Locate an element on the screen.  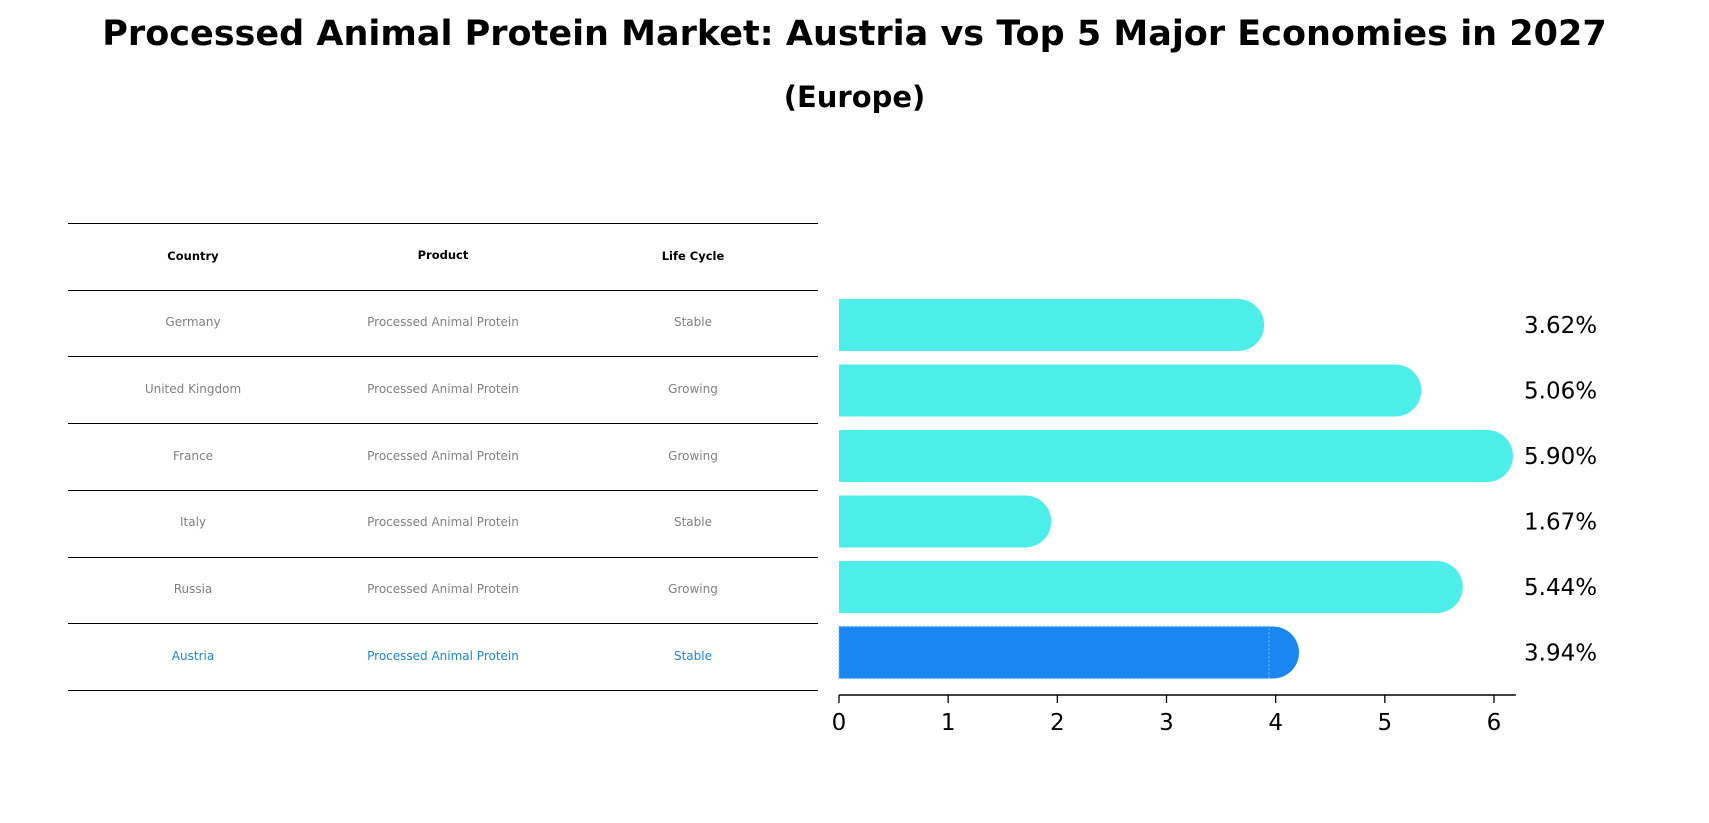
table-row-country: France is located at coordinates (193, 456).